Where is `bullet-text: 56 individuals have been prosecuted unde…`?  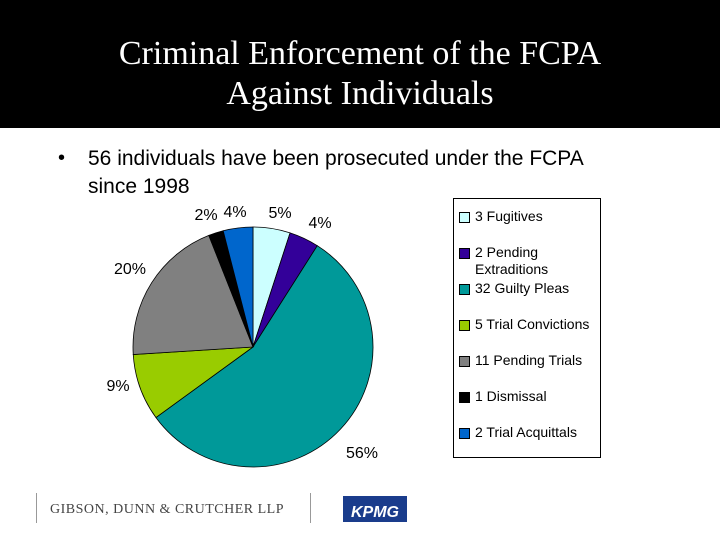
bullet-text: 56 individuals have been prosecuted unde… is located at coordinates (335, 172).